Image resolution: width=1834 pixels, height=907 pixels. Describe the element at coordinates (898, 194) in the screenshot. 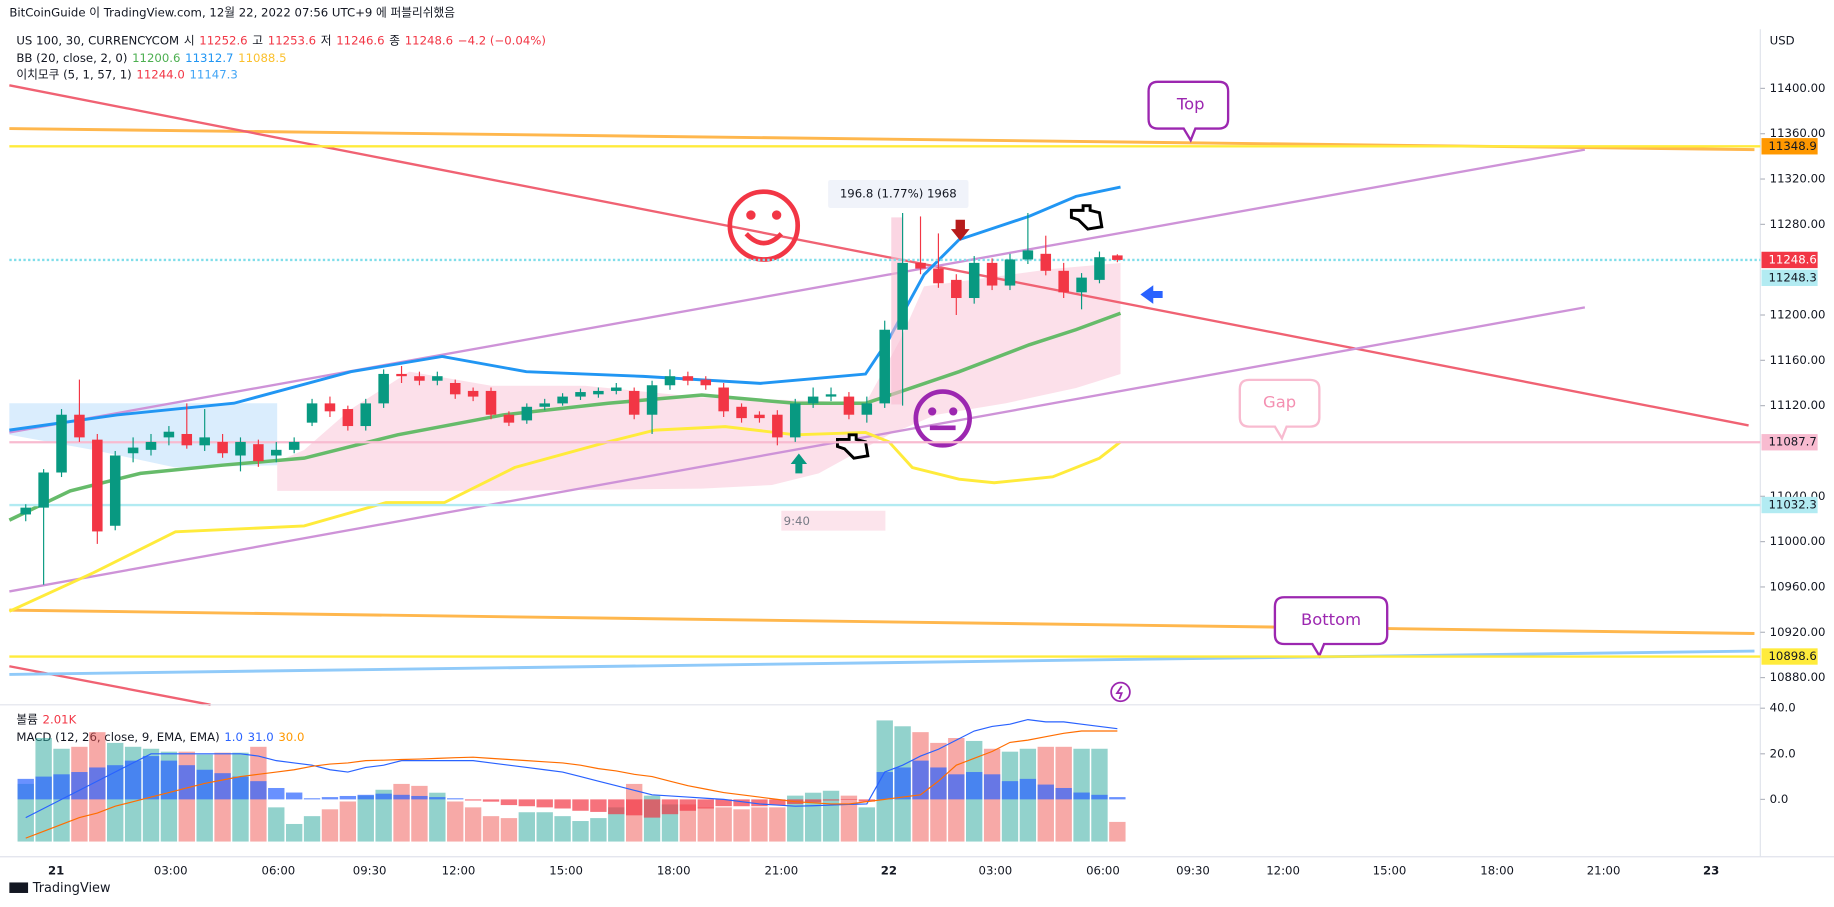

I see `measure-box` at that location.